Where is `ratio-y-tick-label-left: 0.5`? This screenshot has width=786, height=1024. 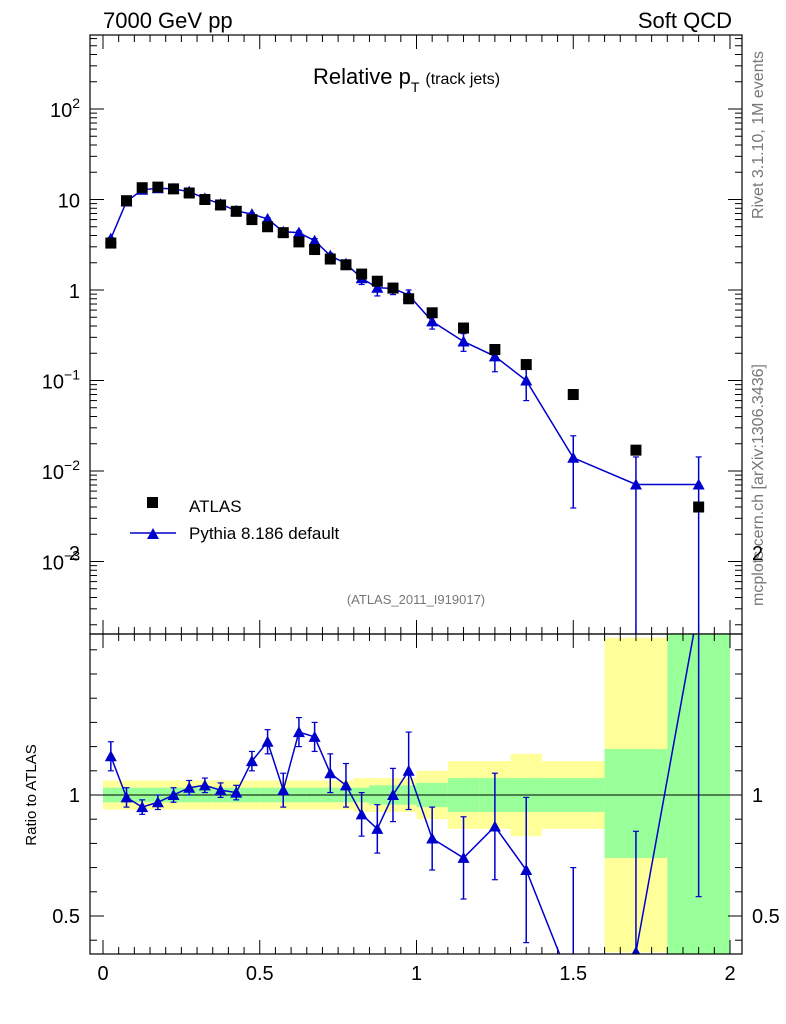
ratio-y-tick-label-left: 0.5 is located at coordinates (66, 917).